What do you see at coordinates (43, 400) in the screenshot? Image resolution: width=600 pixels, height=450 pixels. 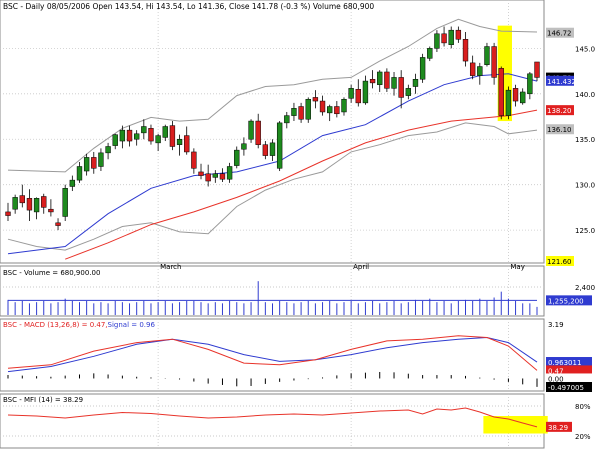 I see `mfi-panel-title: BSC - MFI (14) = 38.29` at bounding box center [43, 400].